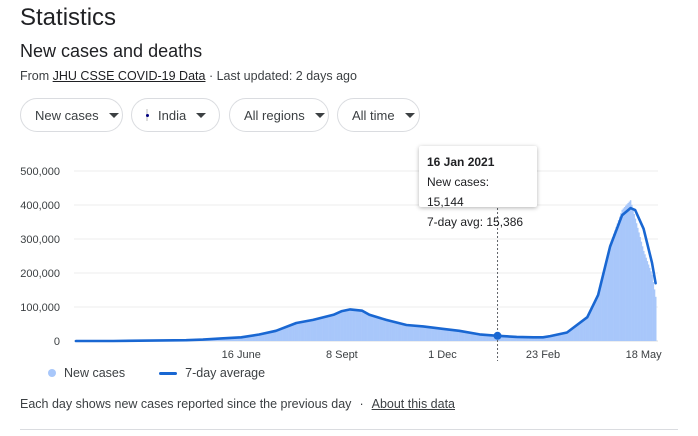 This screenshot has width=698, height=436. What do you see at coordinates (413, 404) in the screenshot?
I see `about-data-link: About this data` at bounding box center [413, 404].